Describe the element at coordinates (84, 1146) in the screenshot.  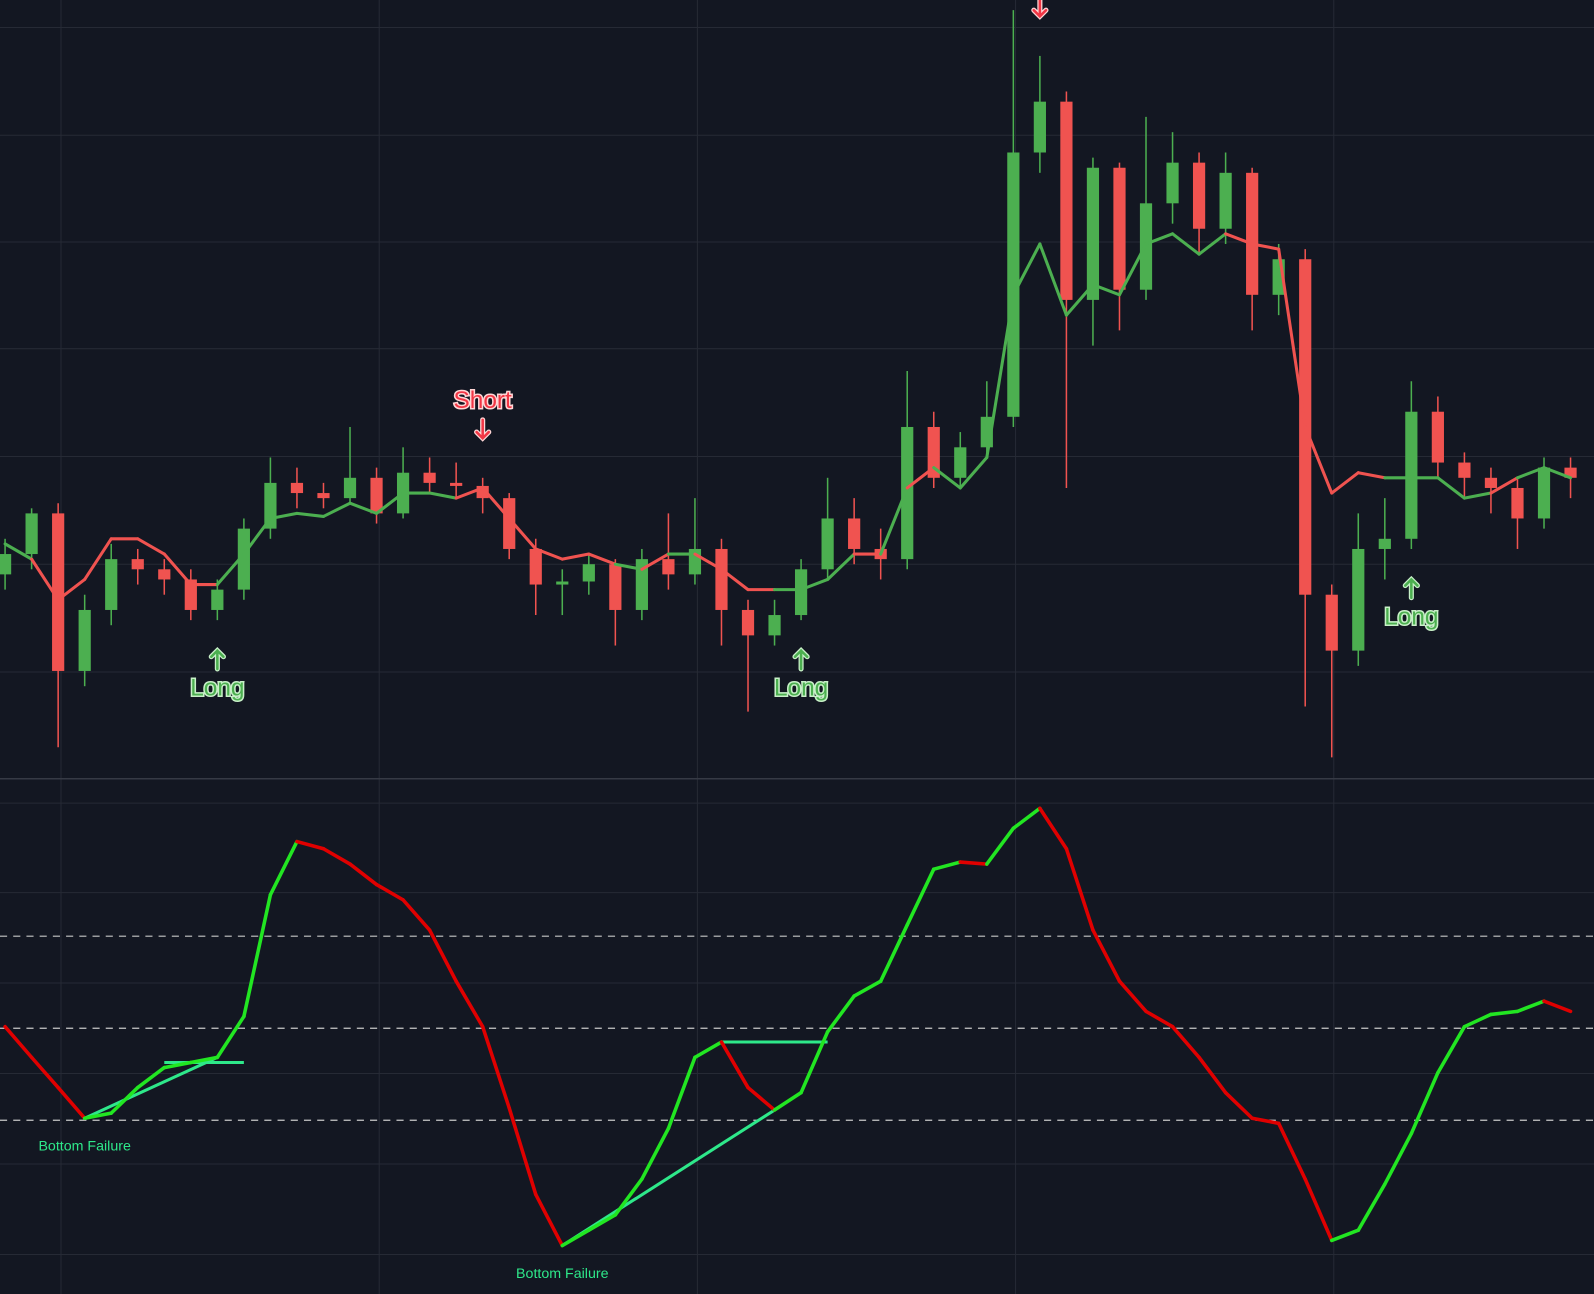
I see `failure-label: Bottom Failure` at that location.